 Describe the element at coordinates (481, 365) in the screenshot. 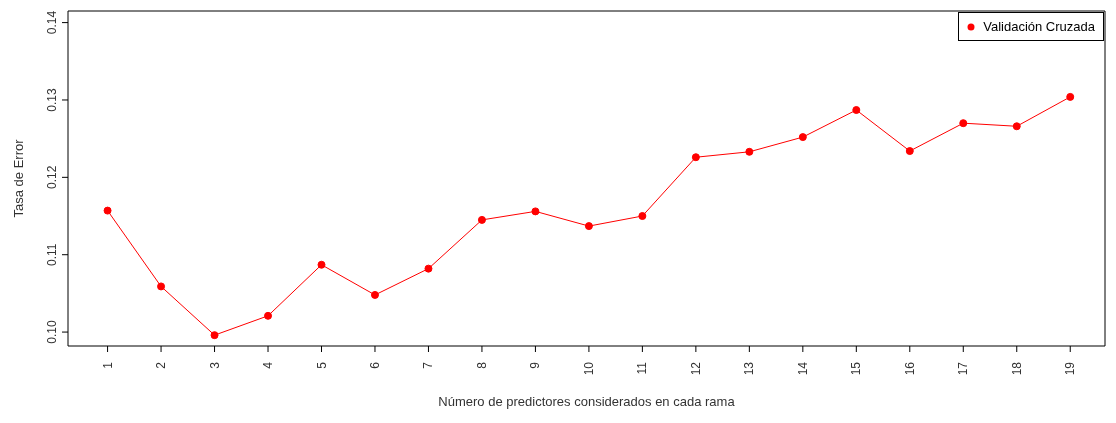

I see `x-tick-label: 8` at that location.